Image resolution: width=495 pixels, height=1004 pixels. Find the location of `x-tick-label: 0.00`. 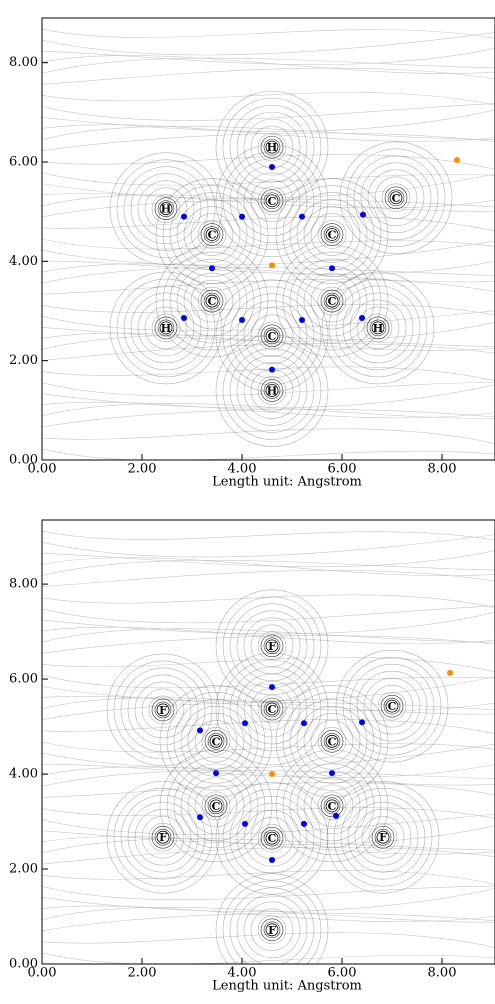

x-tick-label: 0.00 is located at coordinates (42, 973).